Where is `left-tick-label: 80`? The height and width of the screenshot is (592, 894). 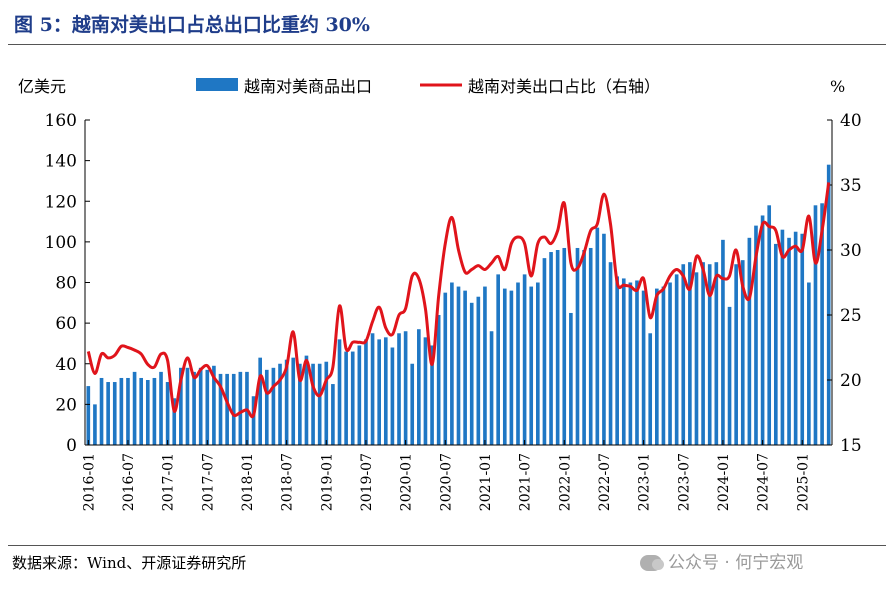
left-tick-label: 80 is located at coordinates (66, 284).